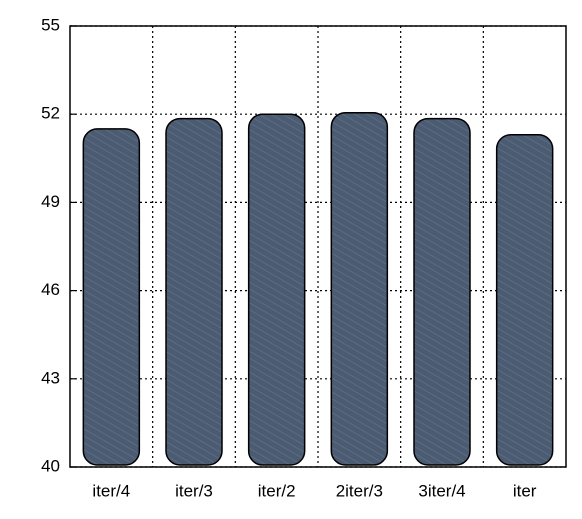  Describe the element at coordinates (50, 24) in the screenshot. I see `y-tick-label: 55` at that location.